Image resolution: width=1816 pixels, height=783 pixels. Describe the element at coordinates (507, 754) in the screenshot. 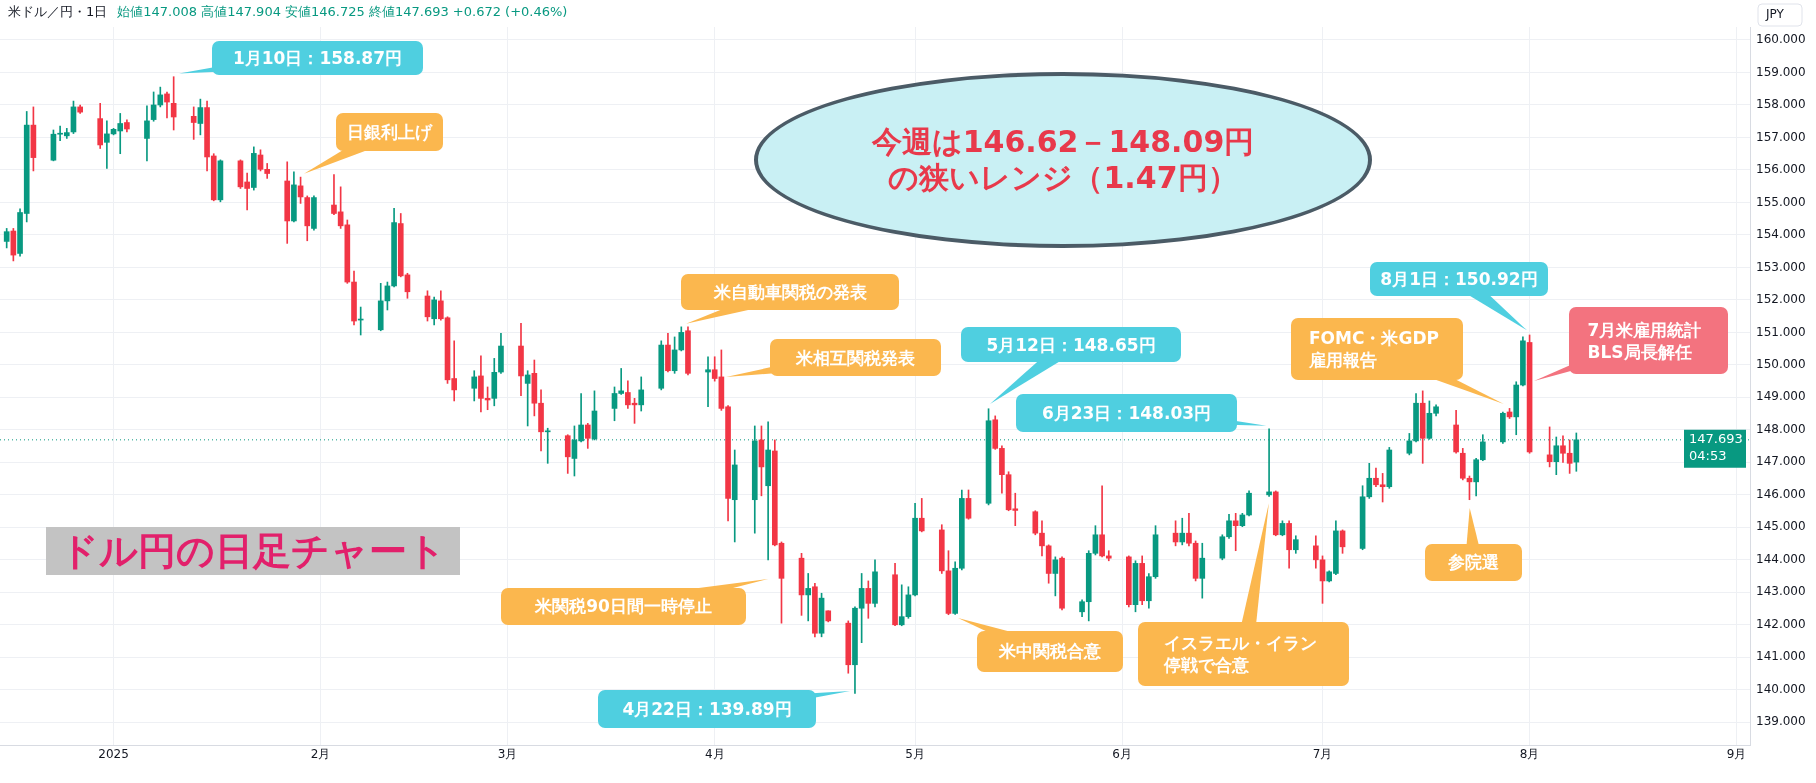

I see `x-tick-label: 3月` at that location.